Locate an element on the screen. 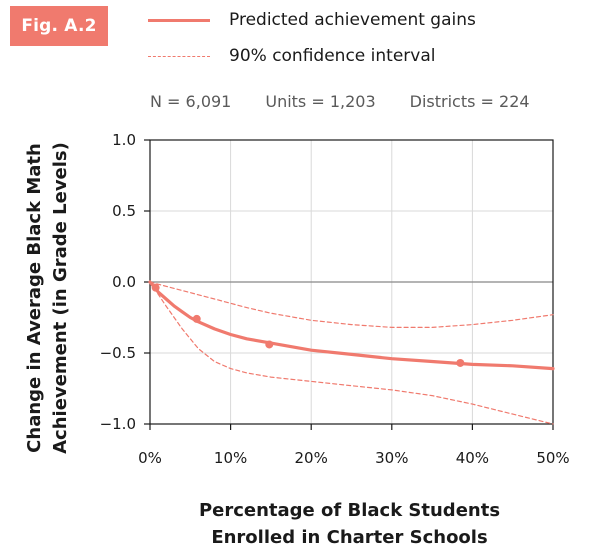 The height and width of the screenshot is (552, 589). x-tick-label: 0% is located at coordinates (150, 458).